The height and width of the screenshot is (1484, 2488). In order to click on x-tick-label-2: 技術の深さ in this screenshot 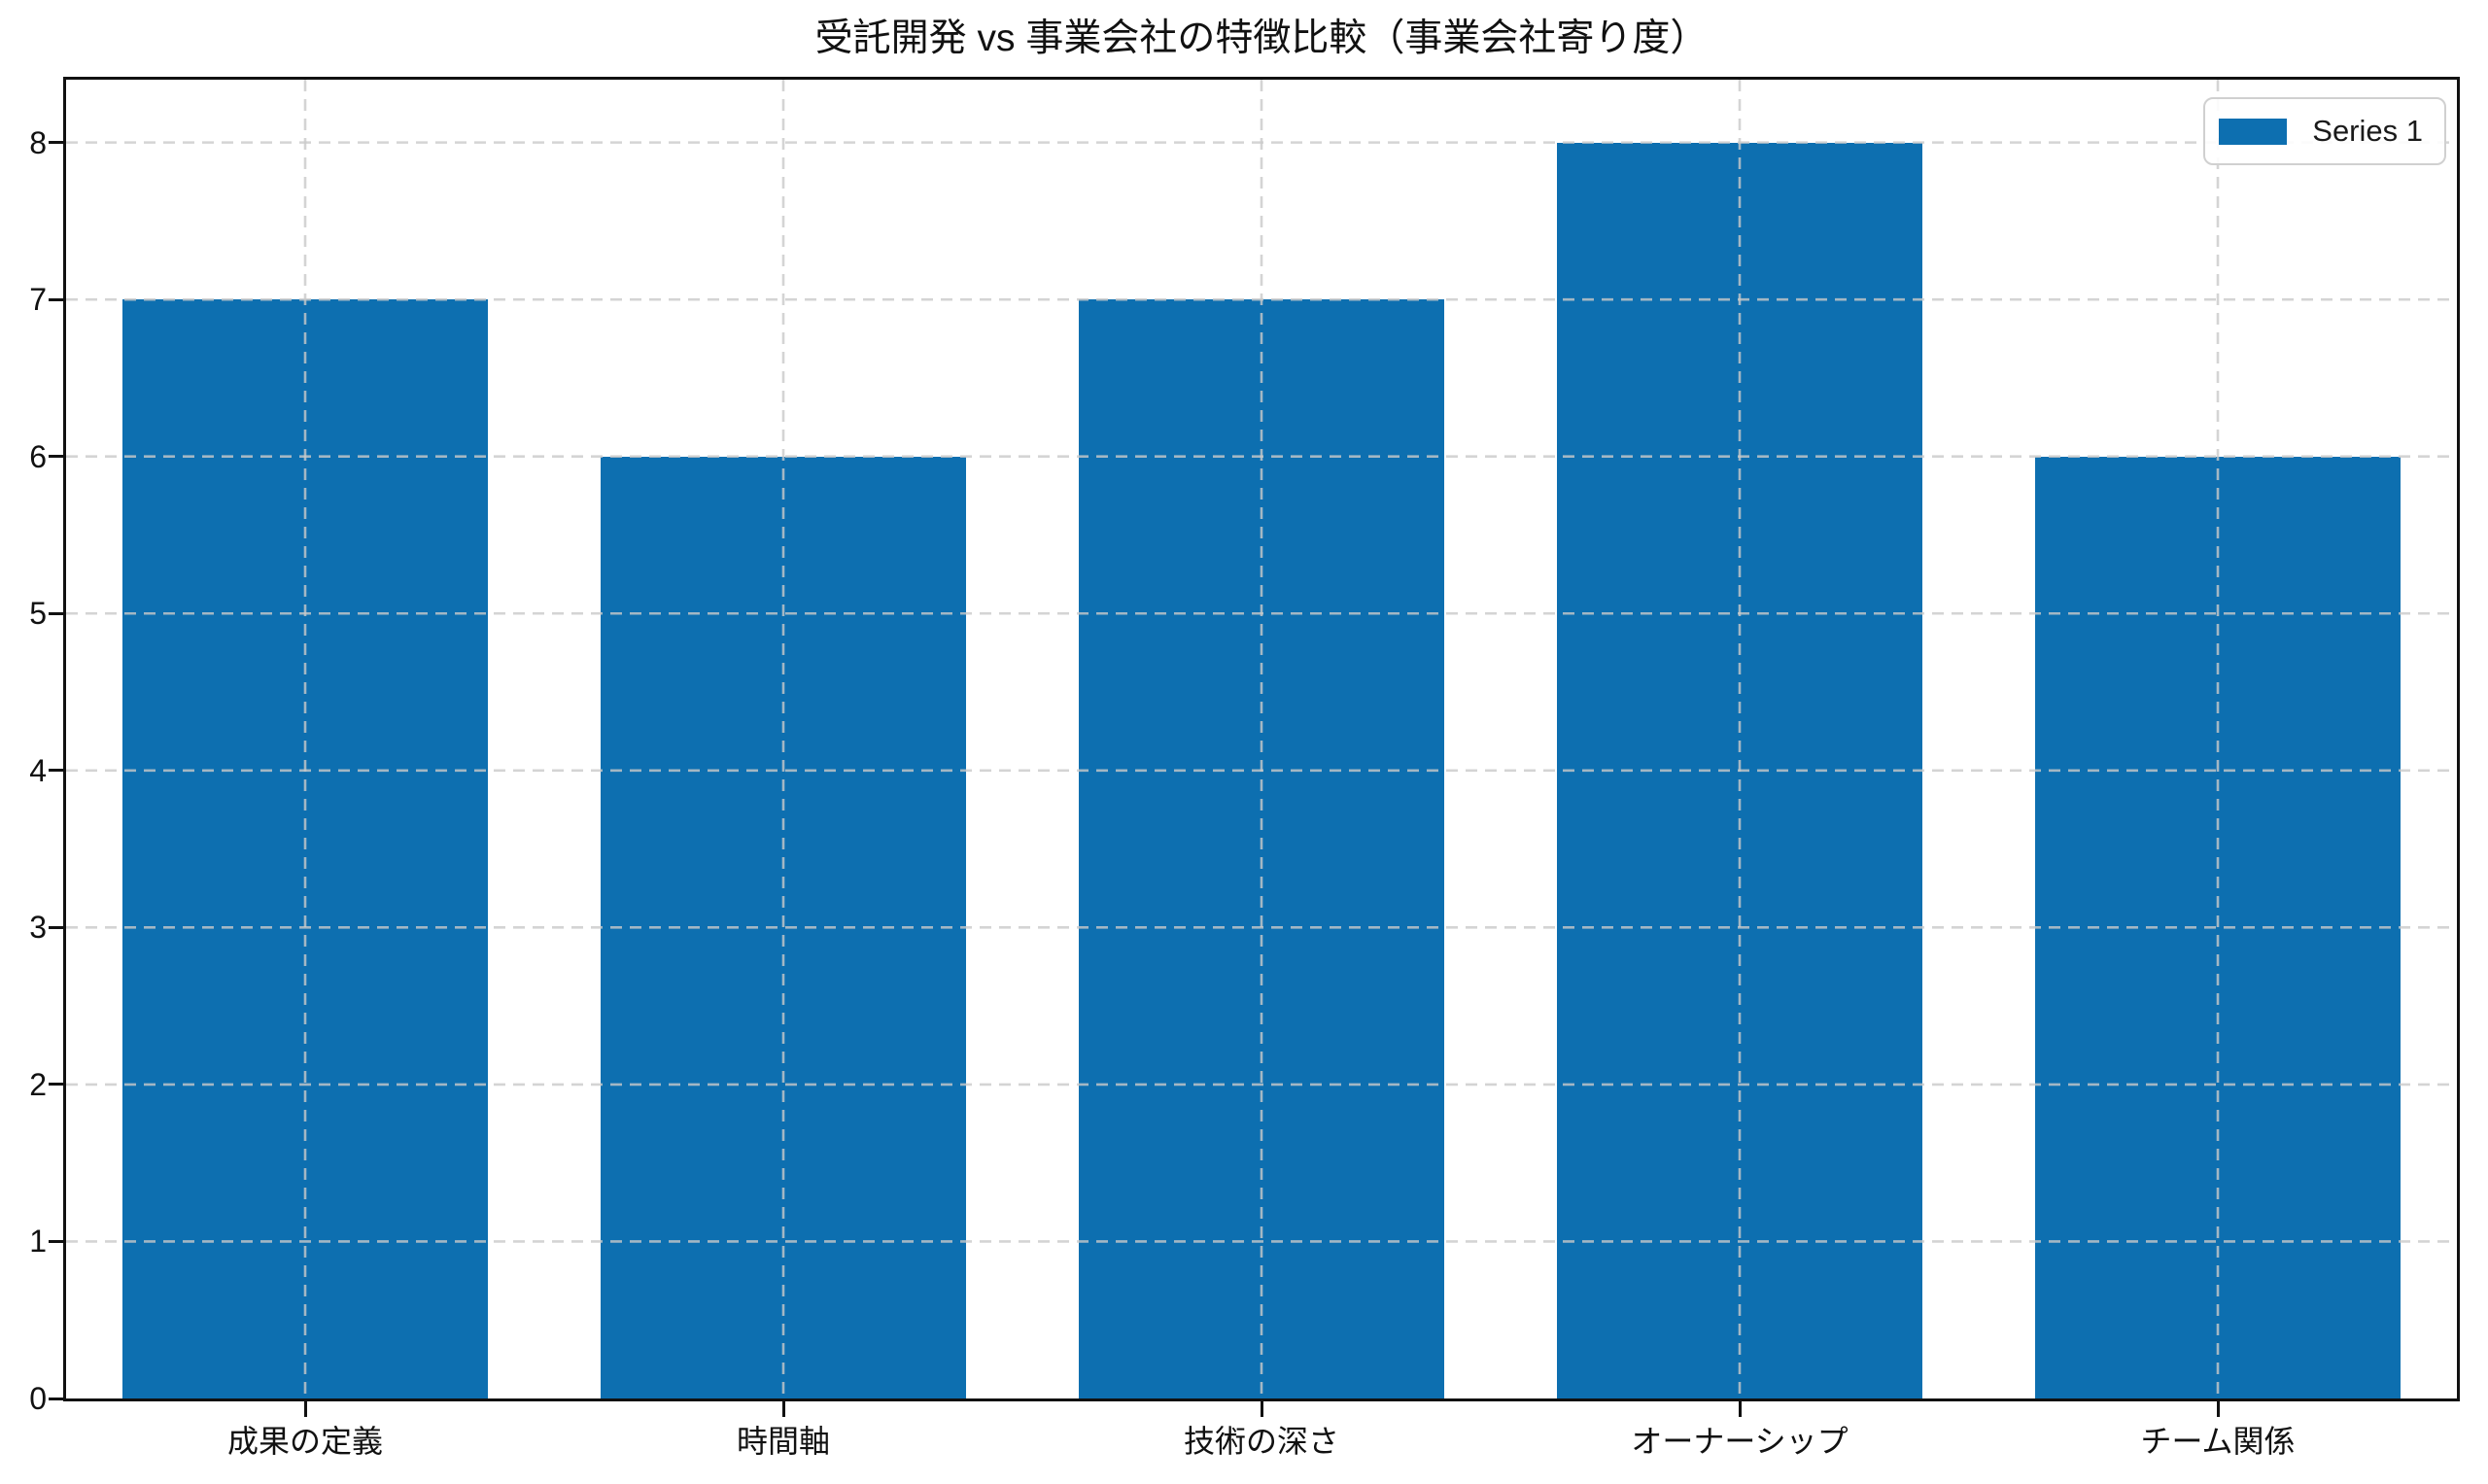, I will do `click(1261, 1441)`.